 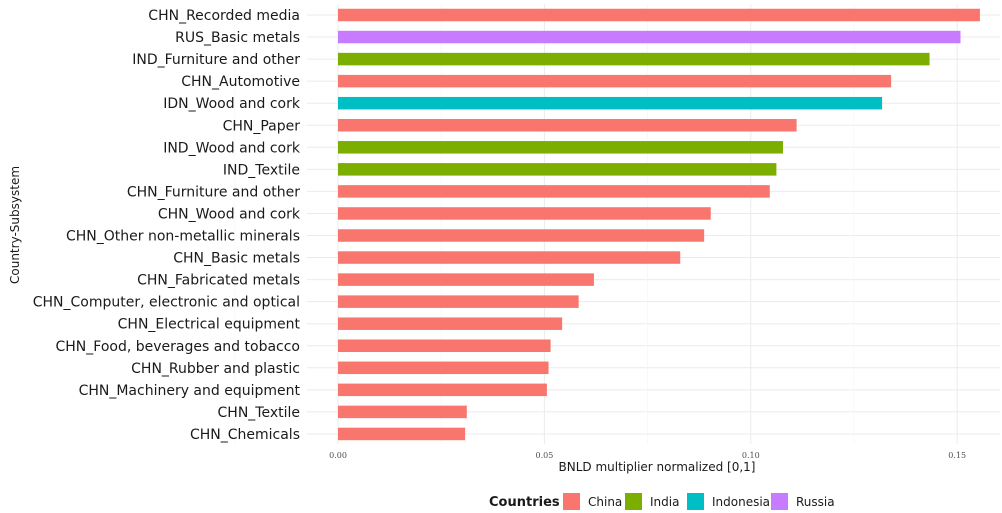 What do you see at coordinates (218, 281) in the screenshot?
I see `category-label: CHN_Fabricated metals` at bounding box center [218, 281].